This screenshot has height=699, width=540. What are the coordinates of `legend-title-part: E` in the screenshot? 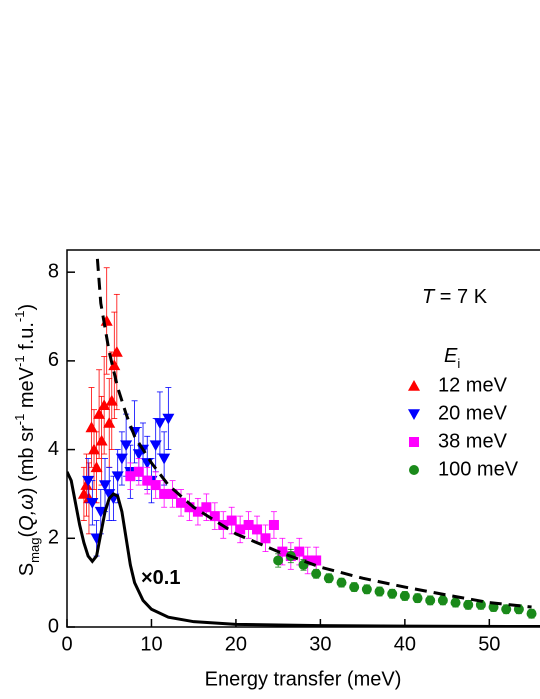 It's located at (451, 356).